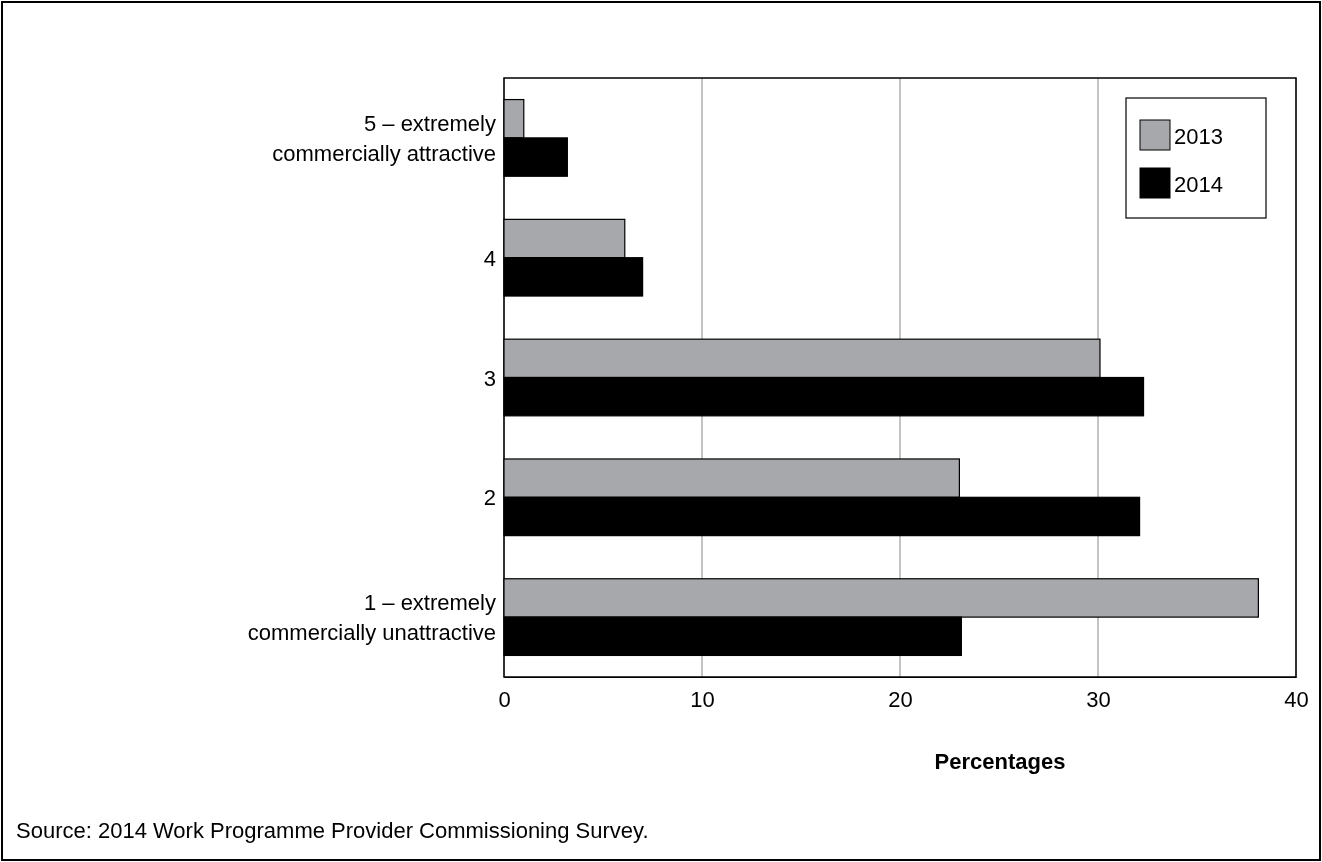 This screenshot has width=1322, height=862. What do you see at coordinates (489, 258) in the screenshot?
I see `y-tick-label: 4` at bounding box center [489, 258].